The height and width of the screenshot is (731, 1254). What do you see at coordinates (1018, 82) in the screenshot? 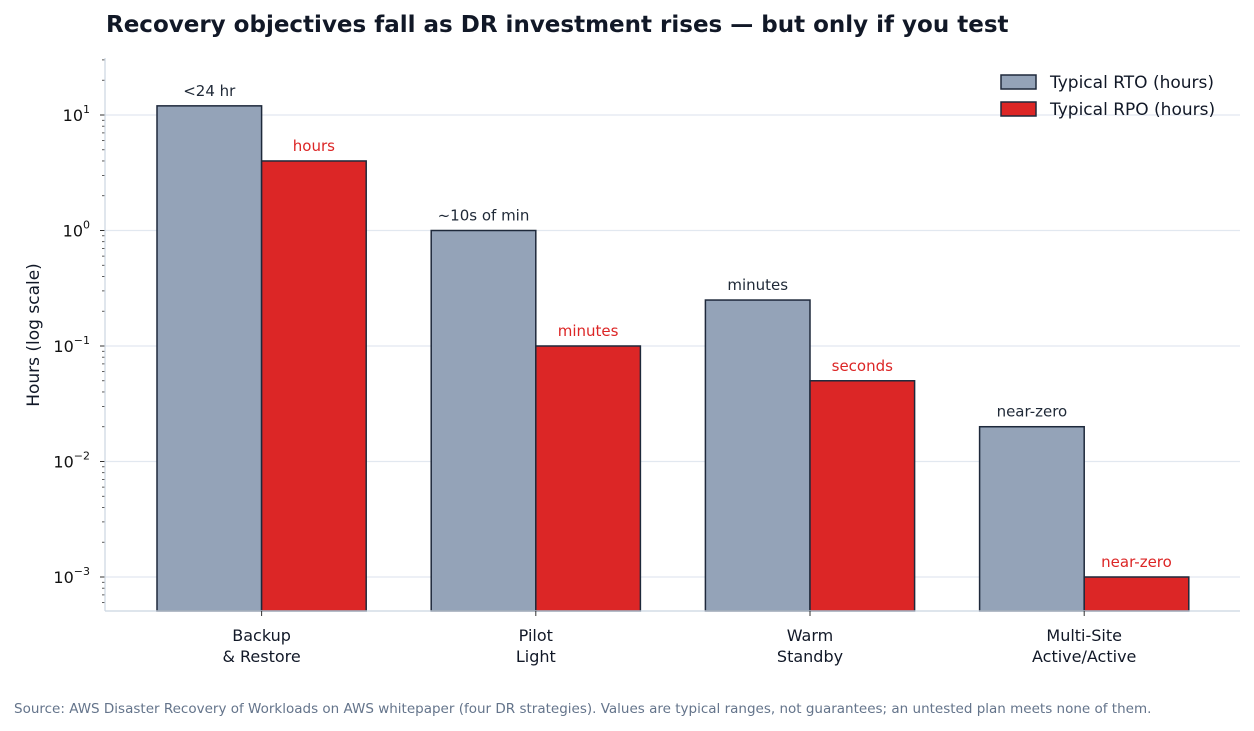
I see `legend-swatch-rto` at bounding box center [1018, 82].